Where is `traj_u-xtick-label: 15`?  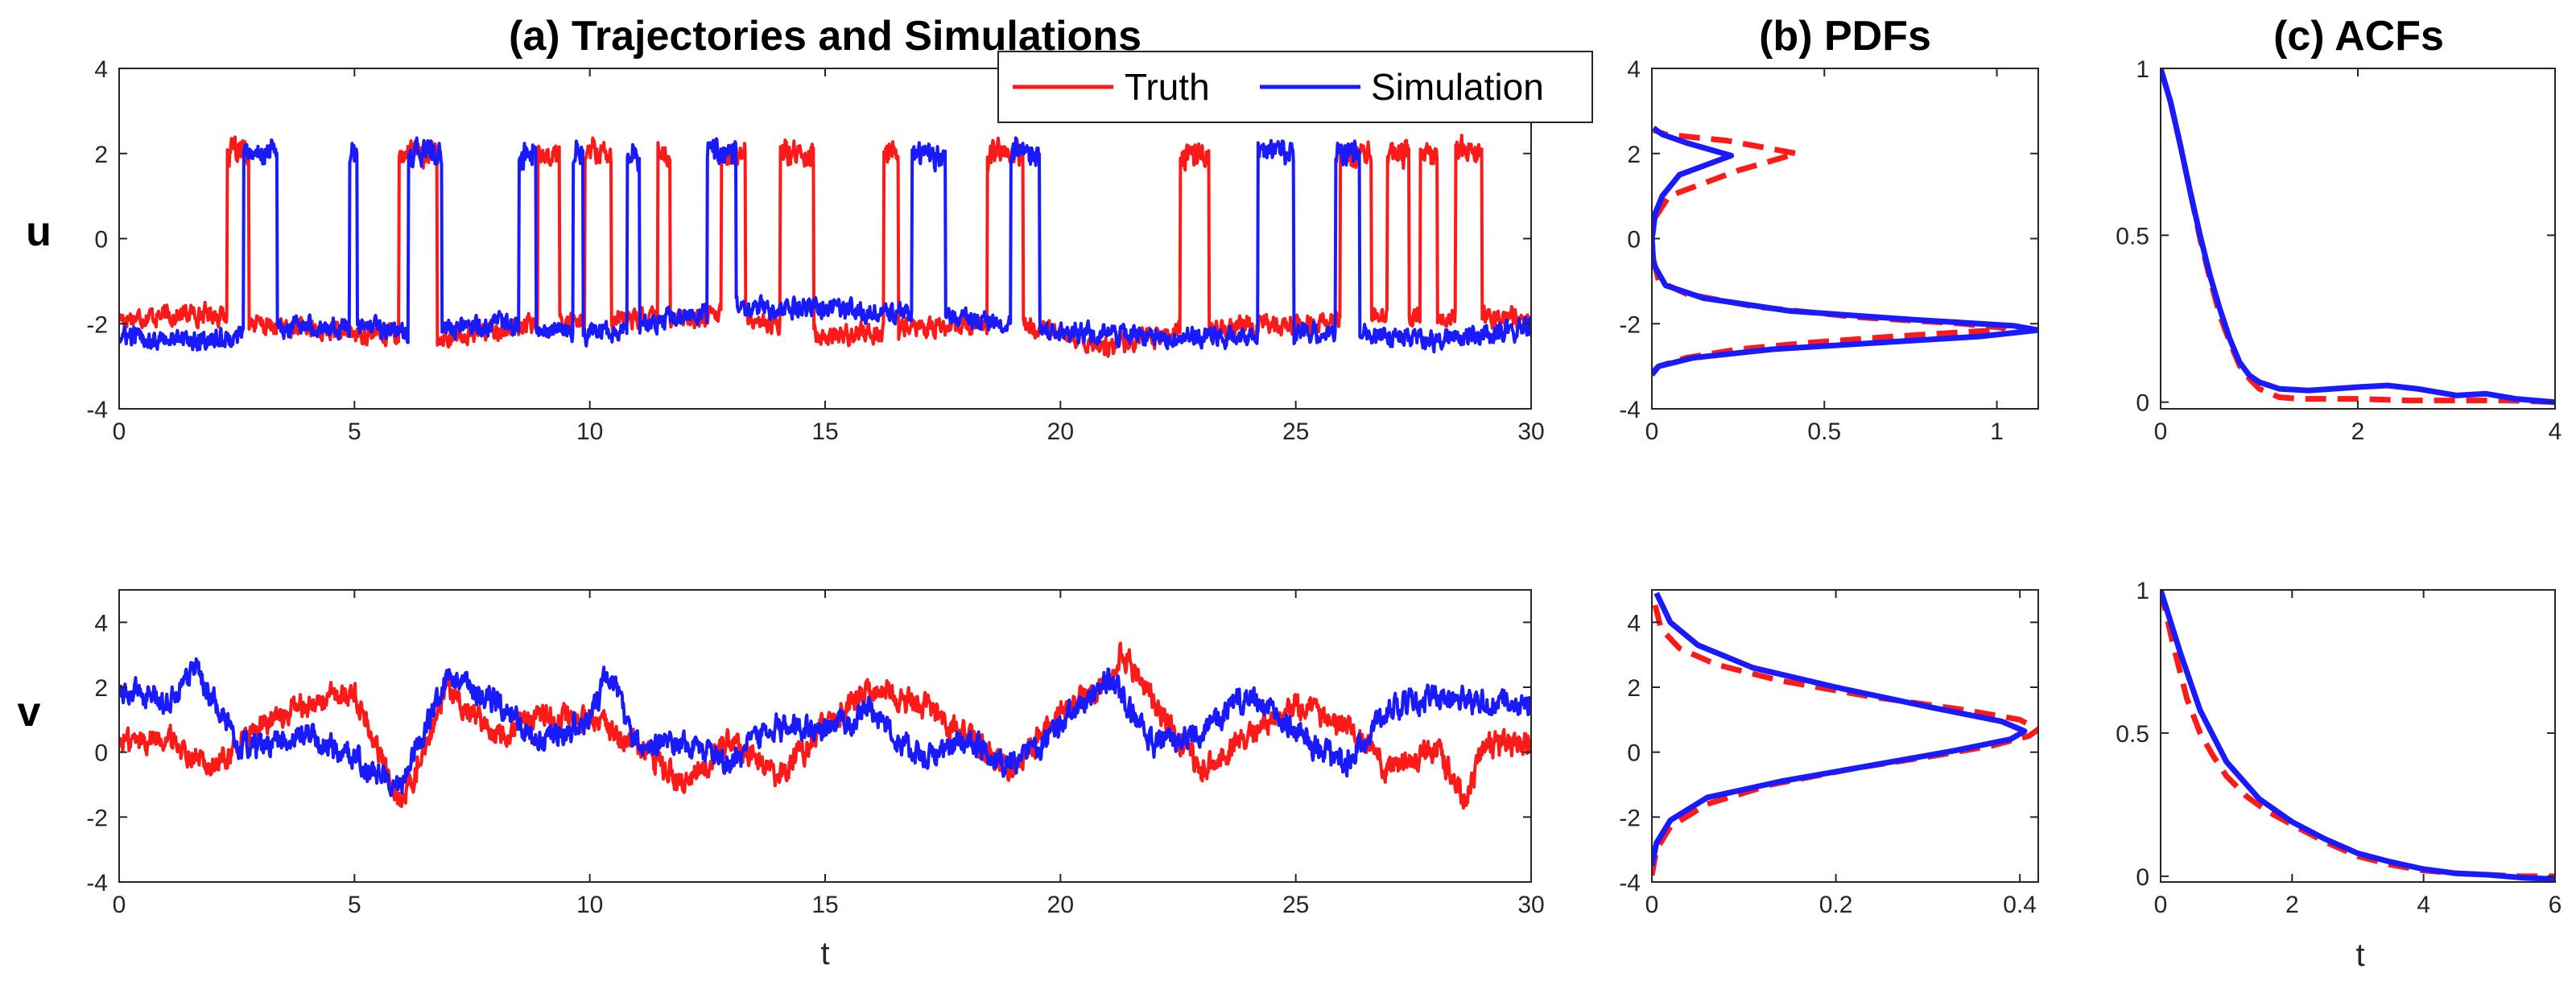 traj_u-xtick-label: 15 is located at coordinates (824, 431).